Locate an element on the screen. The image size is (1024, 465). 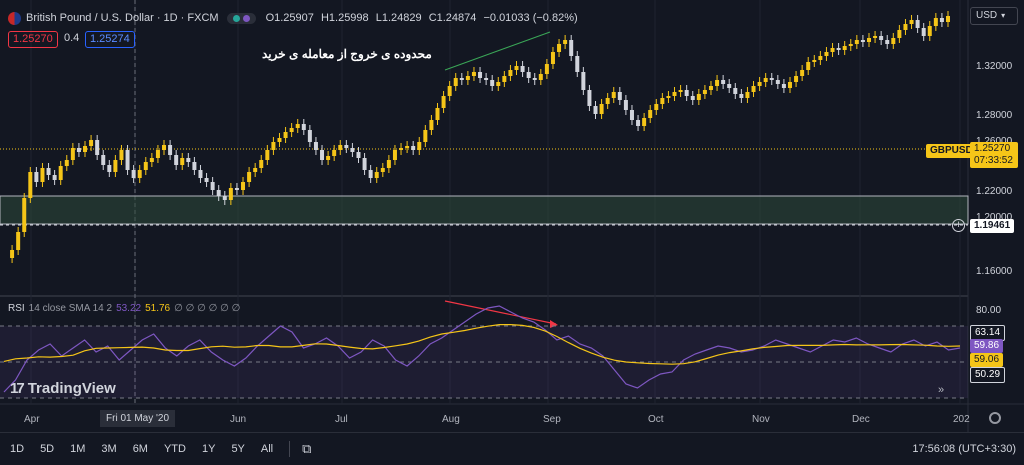
tf-5d: 5D is located at coordinates (47, 449).